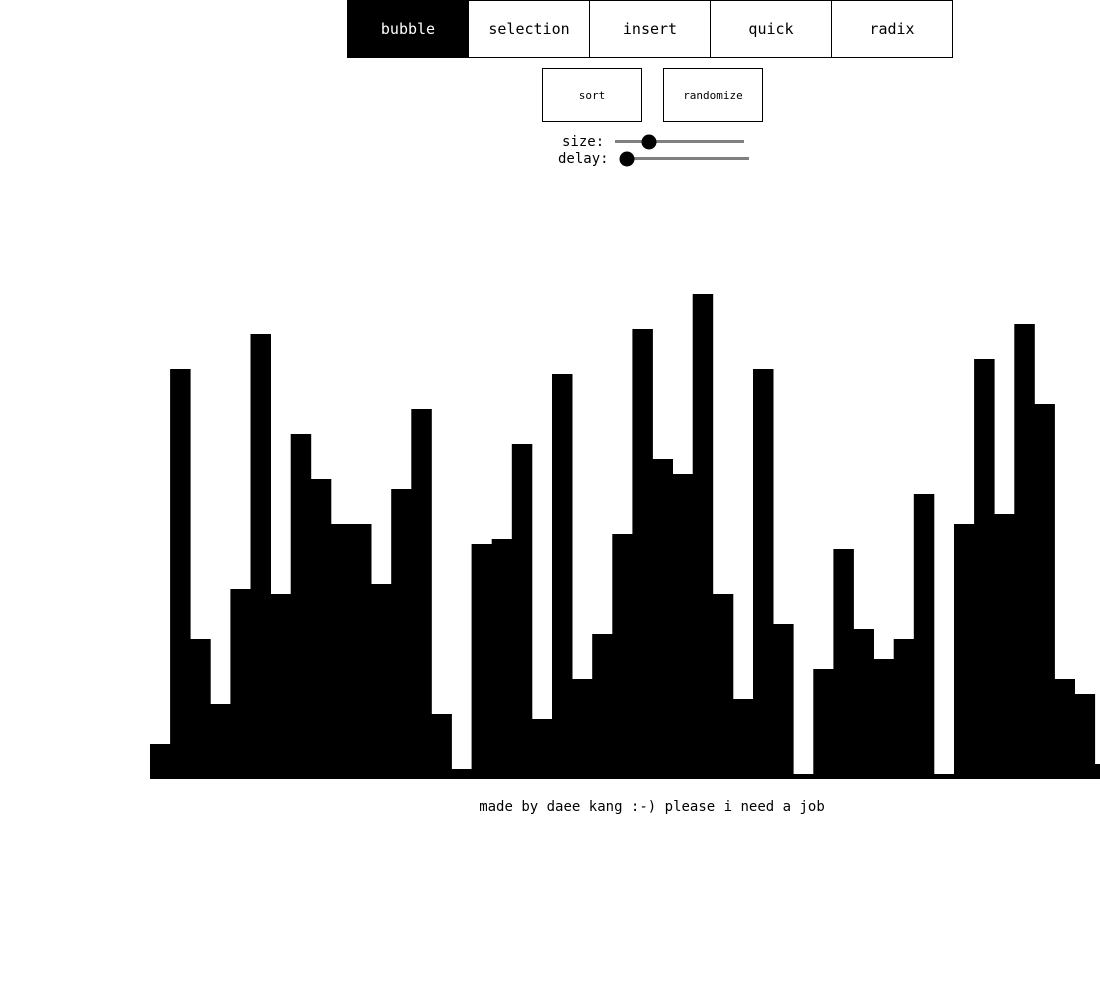  I want to click on algorithm-tabs: bubble selection insert quick radix, so click(650, 29).